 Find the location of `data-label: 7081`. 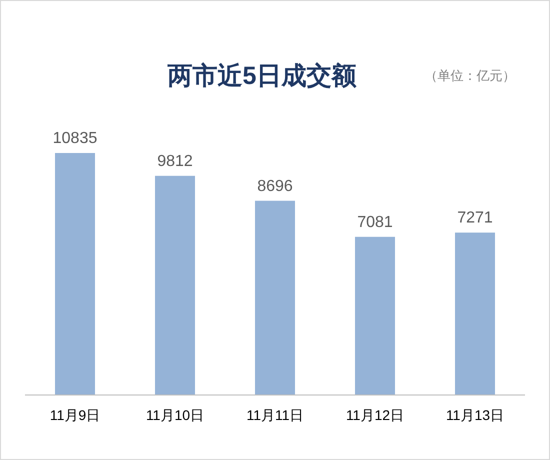

data-label: 7081 is located at coordinates (375, 222).